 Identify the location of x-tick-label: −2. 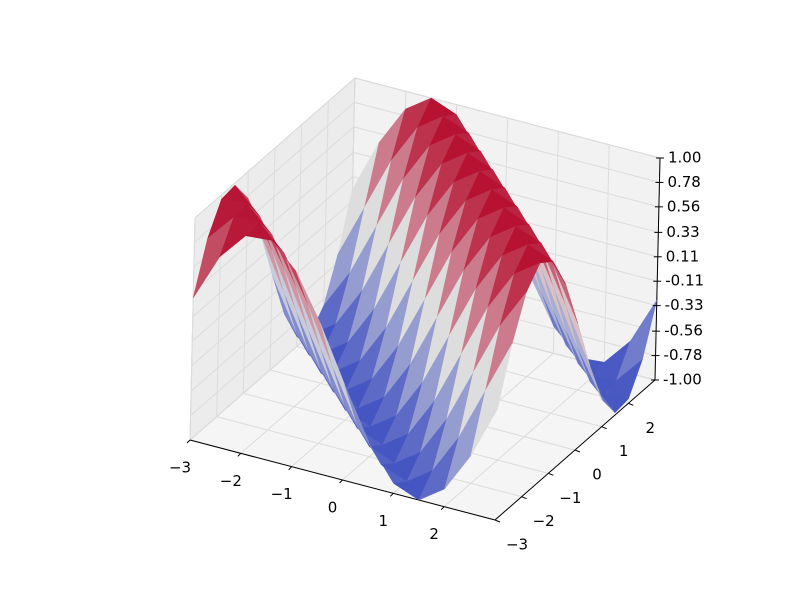
(231, 481).